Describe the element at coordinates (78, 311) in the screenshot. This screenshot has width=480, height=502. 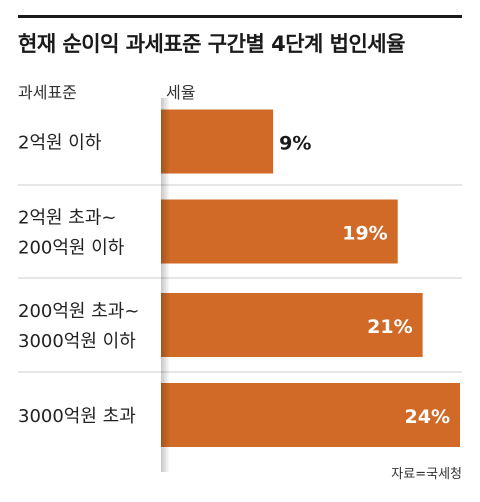
I see `category-label: 200억원 초과~` at that location.